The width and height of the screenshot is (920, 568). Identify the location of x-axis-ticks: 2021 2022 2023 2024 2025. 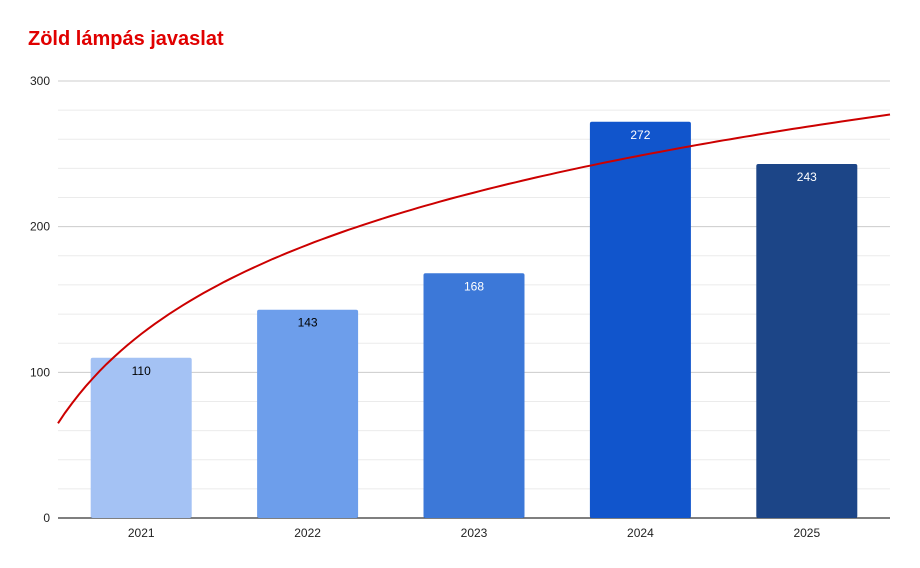
(474, 533).